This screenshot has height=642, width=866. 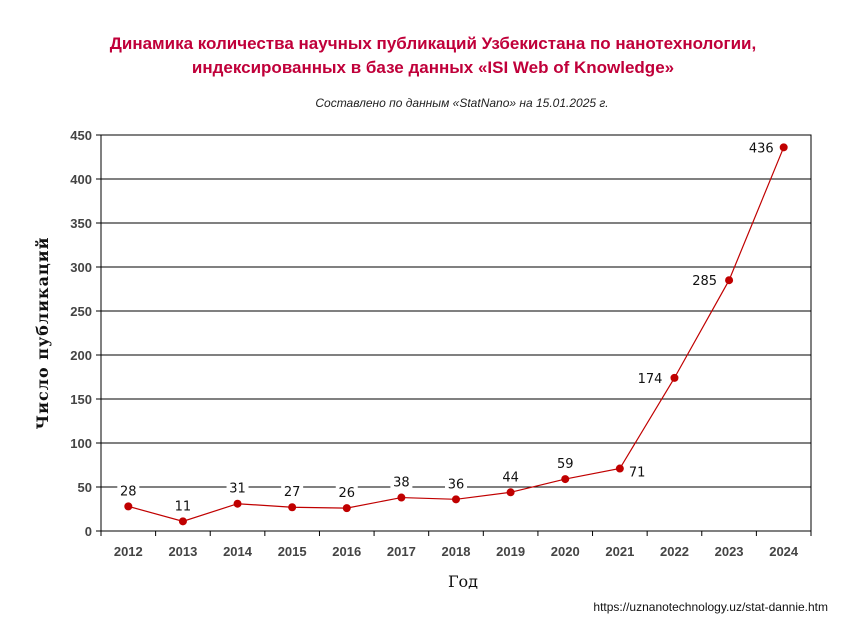 I want to click on x-tick-label: 2024, so click(x=784, y=551).